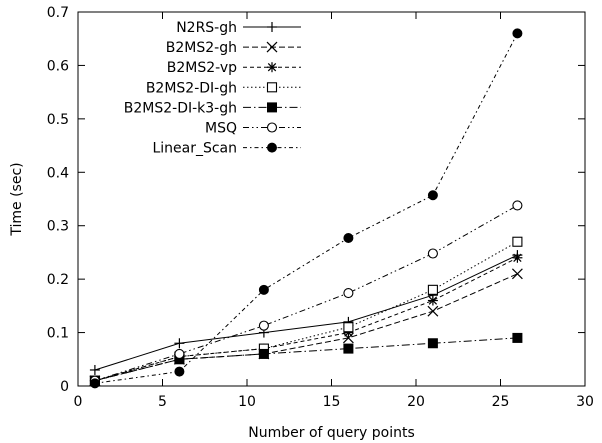 The image size is (602, 443). What do you see at coordinates (238, 28) in the screenshot?
I see `legend-item: N2RS-gh` at bounding box center [238, 28].